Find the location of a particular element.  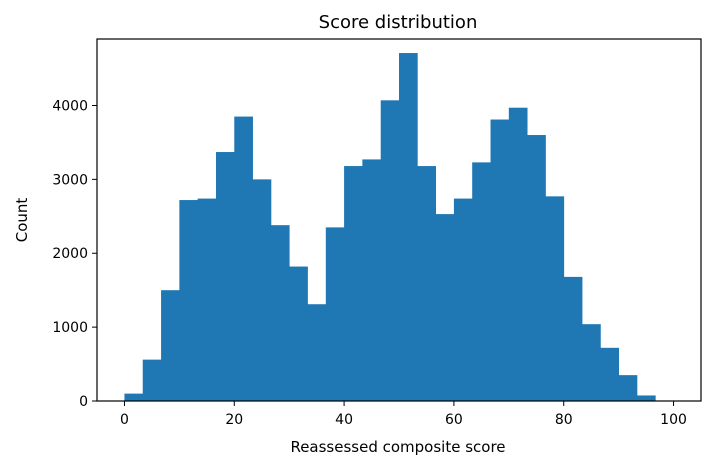

x-axis-ticks: 0 20 40 60 80 100 is located at coordinates (403, 414).